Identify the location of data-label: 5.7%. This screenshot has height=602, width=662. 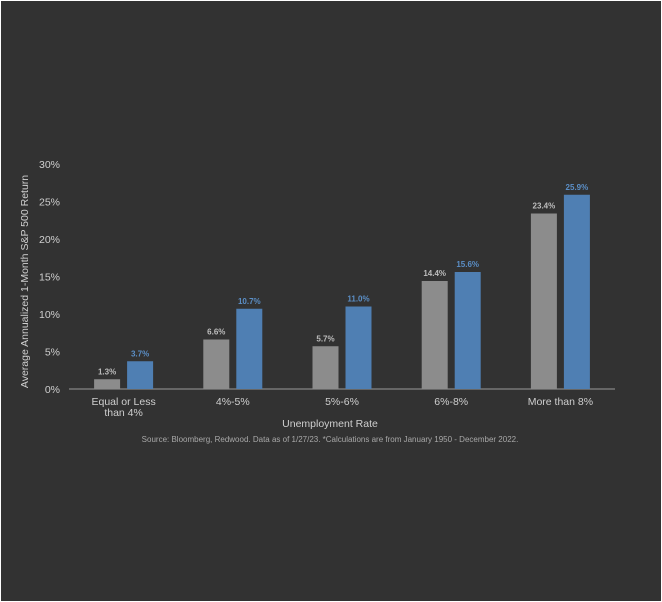
(325, 338).